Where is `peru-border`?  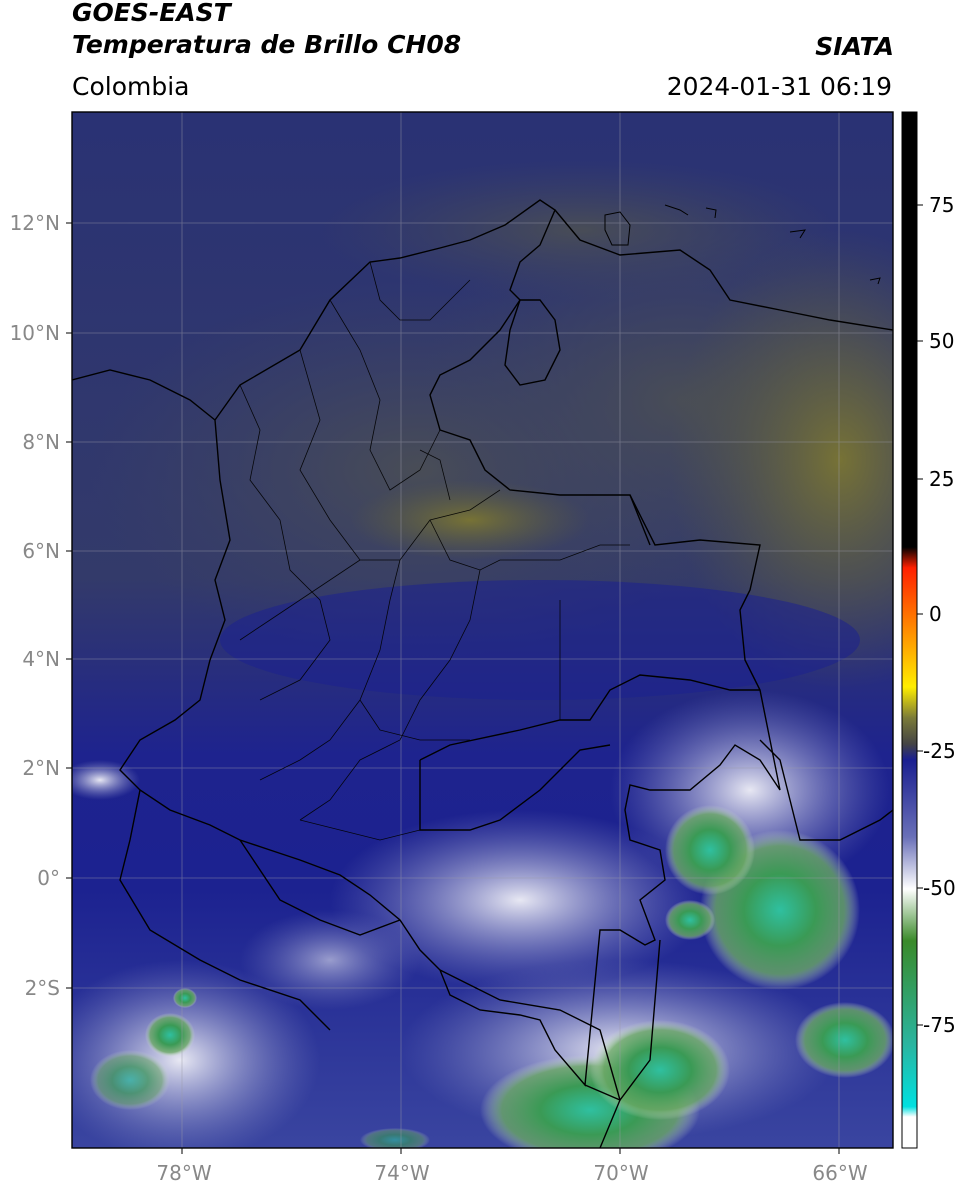
peru-border is located at coordinates (515, 787).